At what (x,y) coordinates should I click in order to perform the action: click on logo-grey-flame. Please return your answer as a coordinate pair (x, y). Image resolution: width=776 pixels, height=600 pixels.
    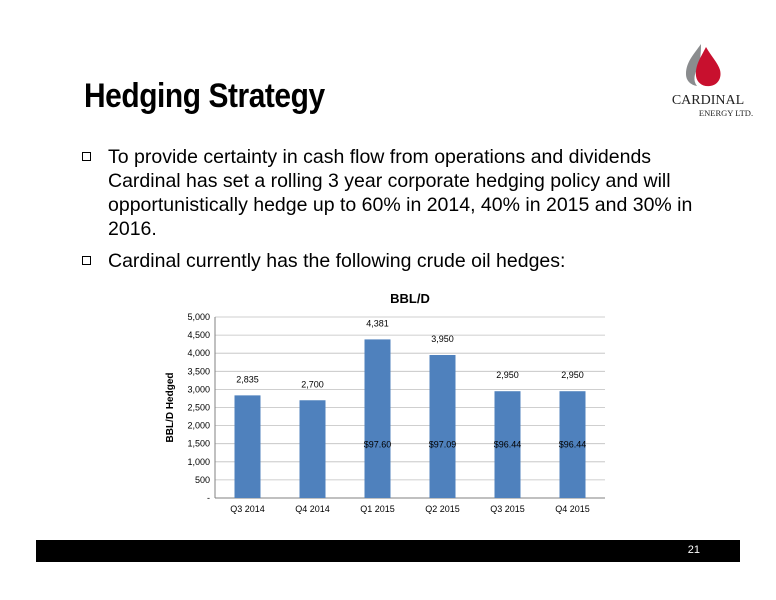
    Looking at the image, I should click on (693, 65).